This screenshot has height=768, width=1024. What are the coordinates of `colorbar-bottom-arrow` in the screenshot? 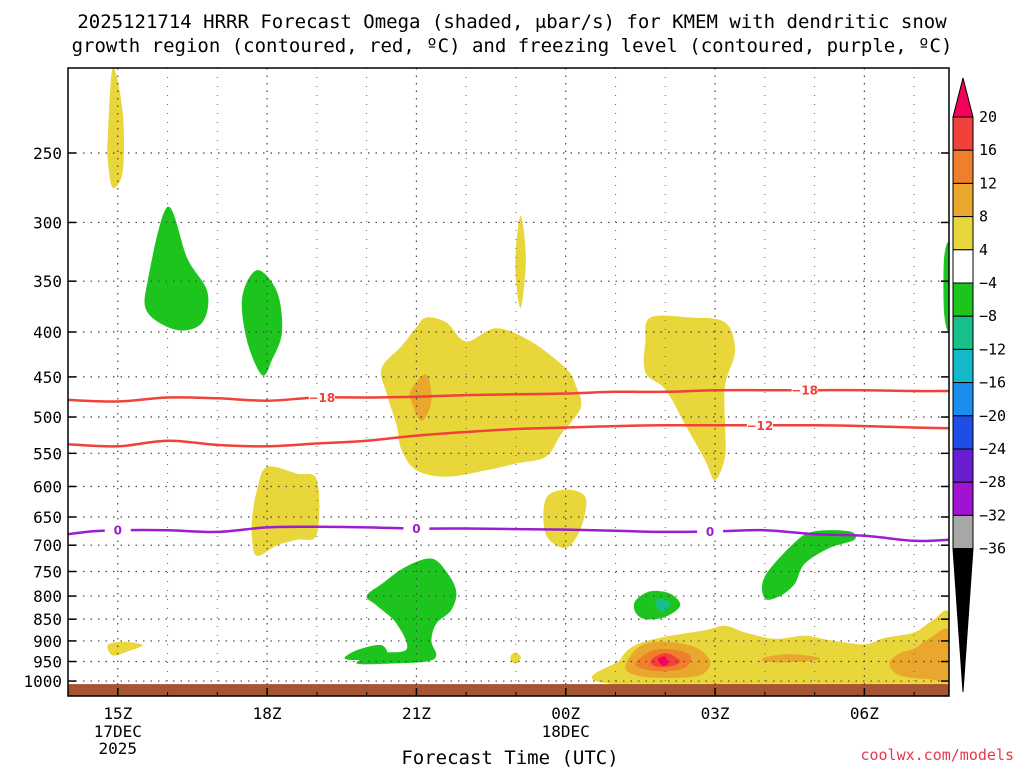 It's located at (963, 620).